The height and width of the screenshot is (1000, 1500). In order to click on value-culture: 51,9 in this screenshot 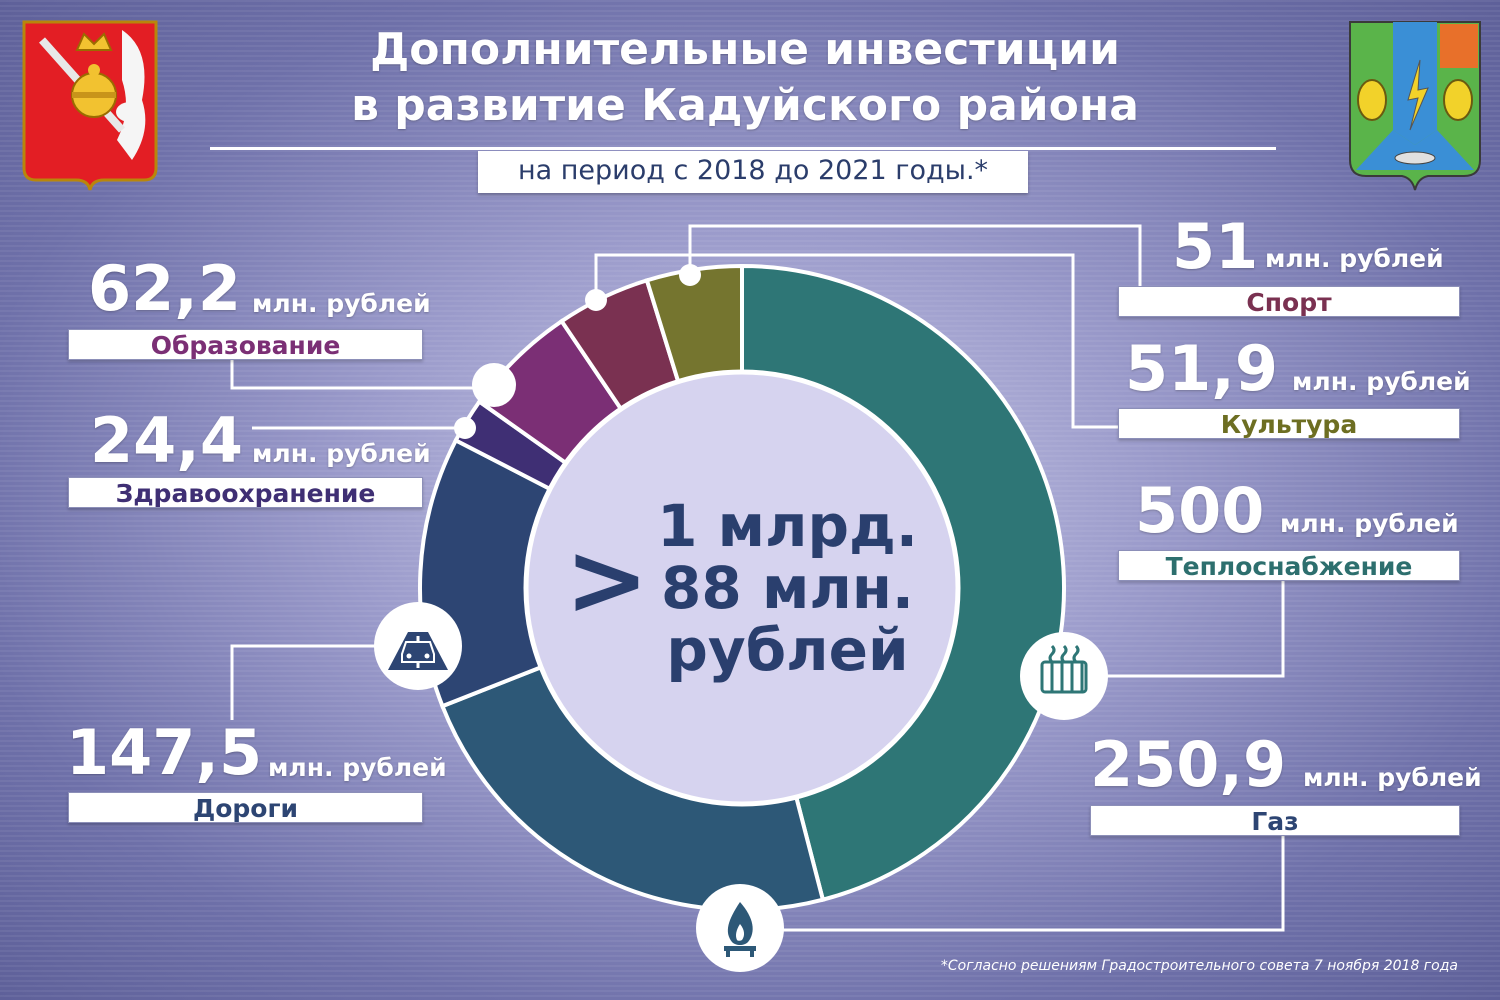, I will do `click(1201, 368)`.